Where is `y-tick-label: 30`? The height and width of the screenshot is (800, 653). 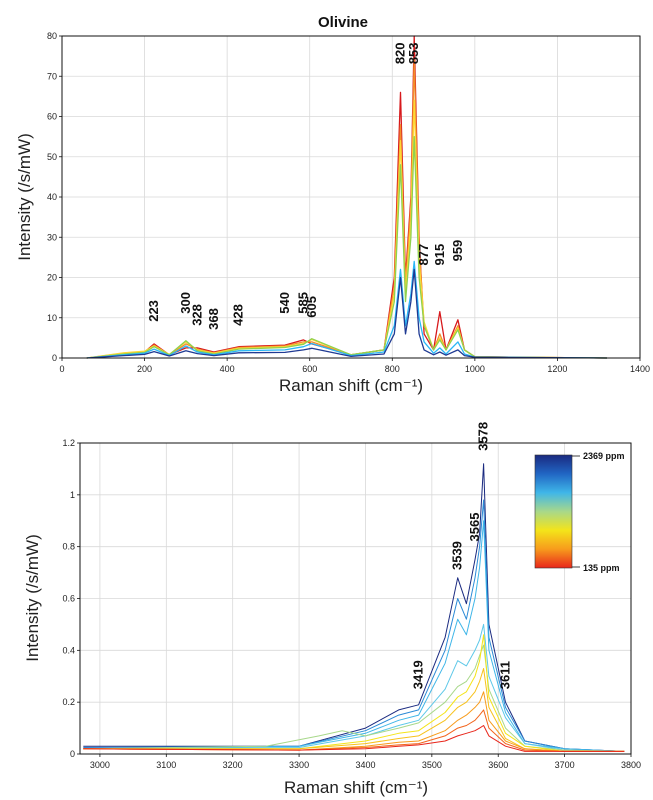 y-tick-label: 30 is located at coordinates (52, 237).